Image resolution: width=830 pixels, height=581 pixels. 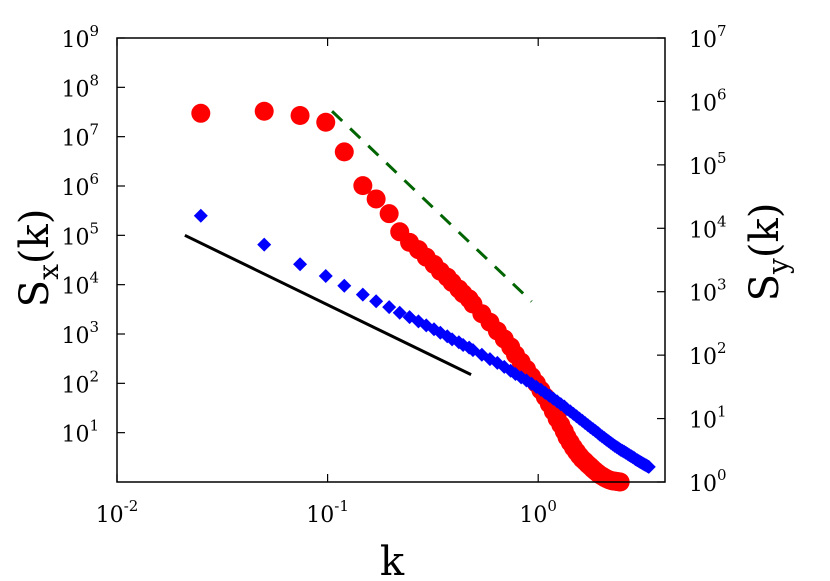 I want to click on y-right-tick-label: 10⁴, so click(x=708, y=227).